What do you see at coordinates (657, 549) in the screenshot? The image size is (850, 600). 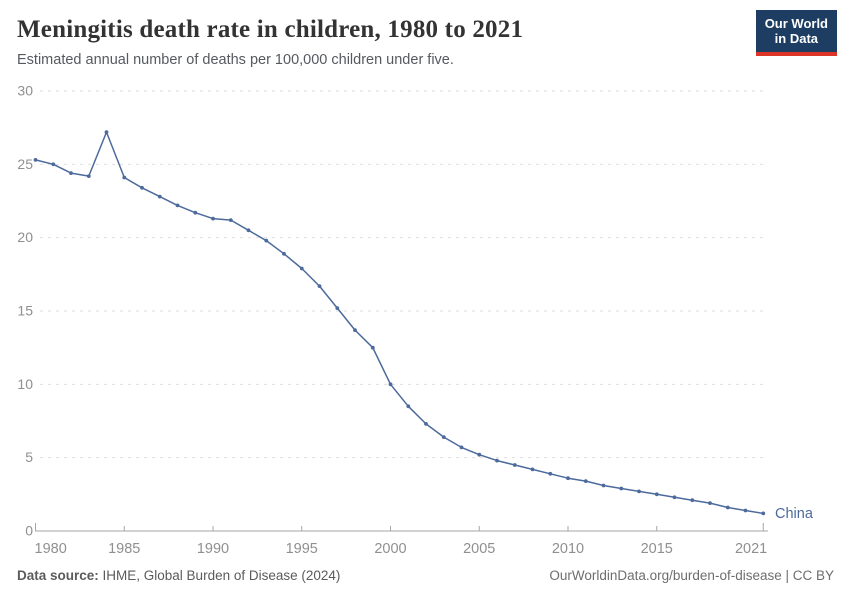 I see `x-tick-label: 2015` at bounding box center [657, 549].